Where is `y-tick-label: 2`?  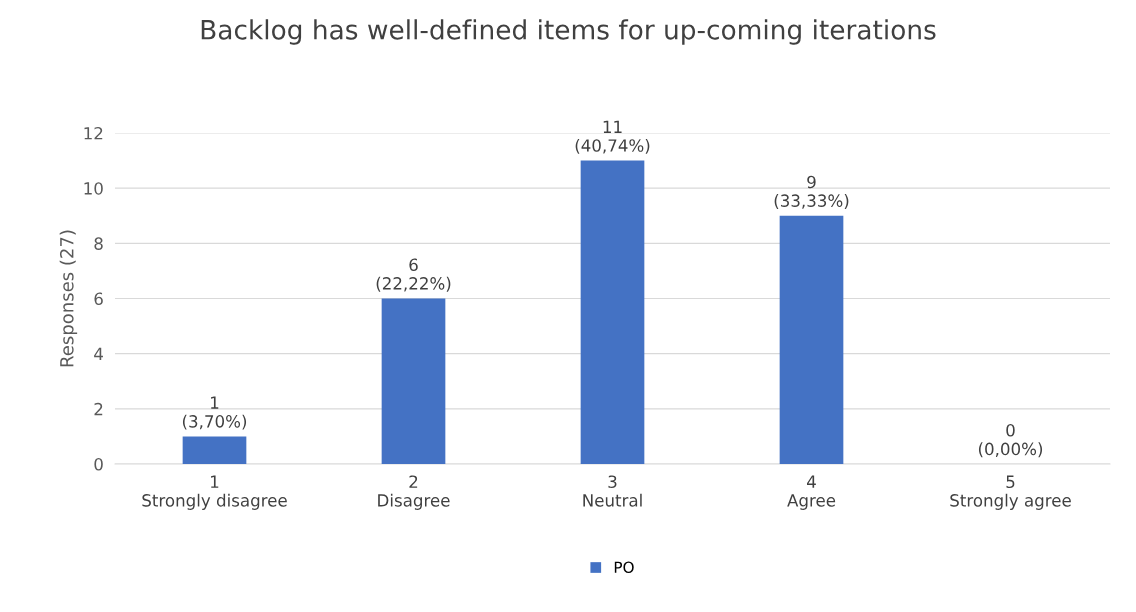
y-tick-label: 2 is located at coordinates (98, 409).